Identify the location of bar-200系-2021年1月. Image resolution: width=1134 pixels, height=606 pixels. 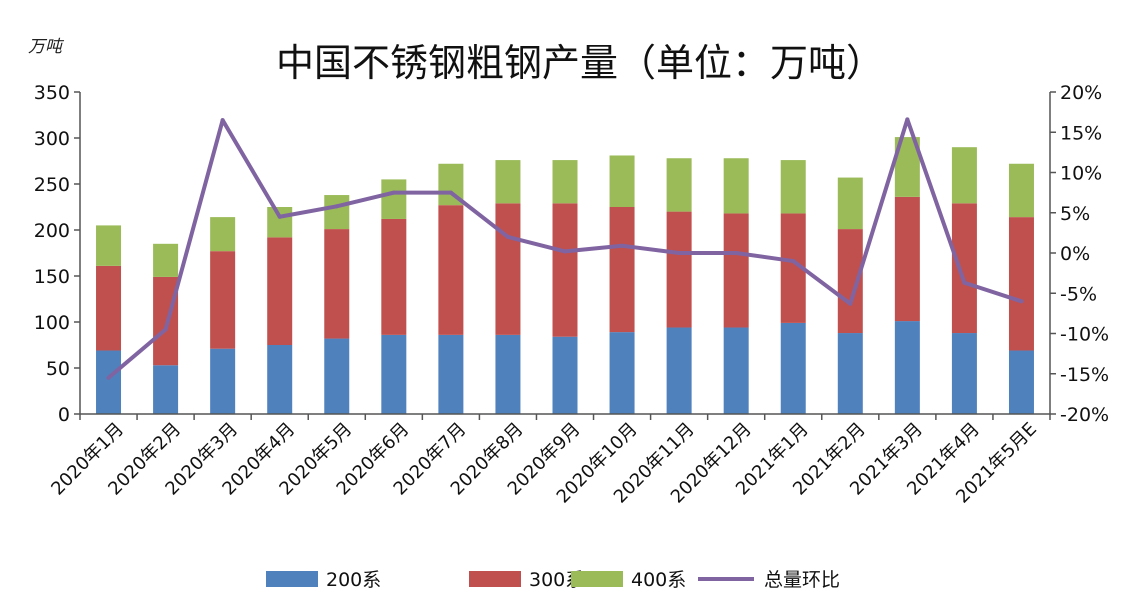
(793, 368).